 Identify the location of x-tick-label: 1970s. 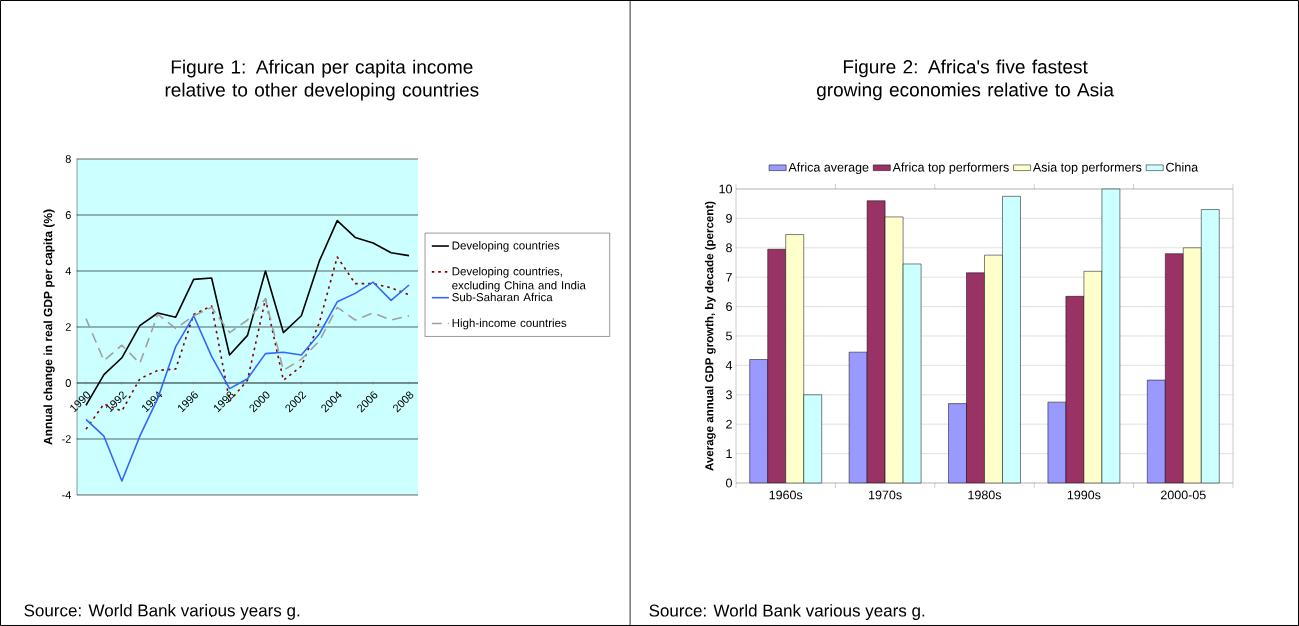
(885, 495).